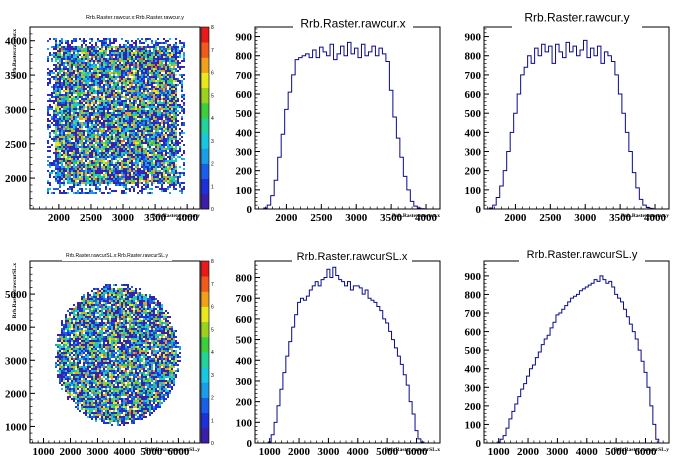 This screenshot has height=472, width=696. Describe the element at coordinates (244, 133) in the screenshot. I see `y-tick-label: 400` at that location.